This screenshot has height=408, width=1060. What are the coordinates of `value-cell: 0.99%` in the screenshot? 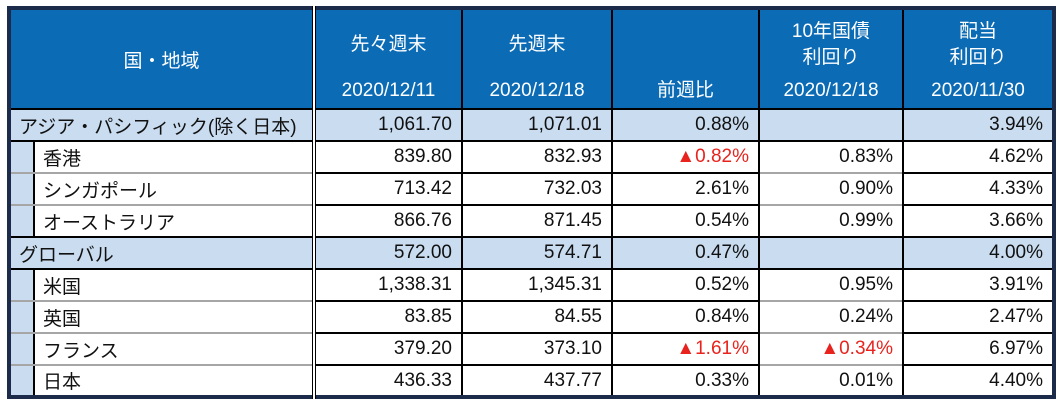 It's located at (830, 220).